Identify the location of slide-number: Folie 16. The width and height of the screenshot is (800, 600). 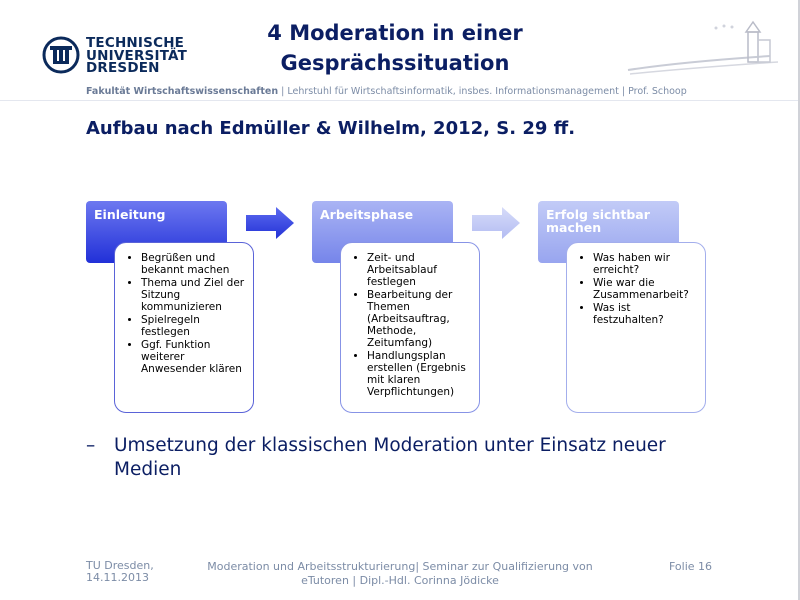
(691, 566).